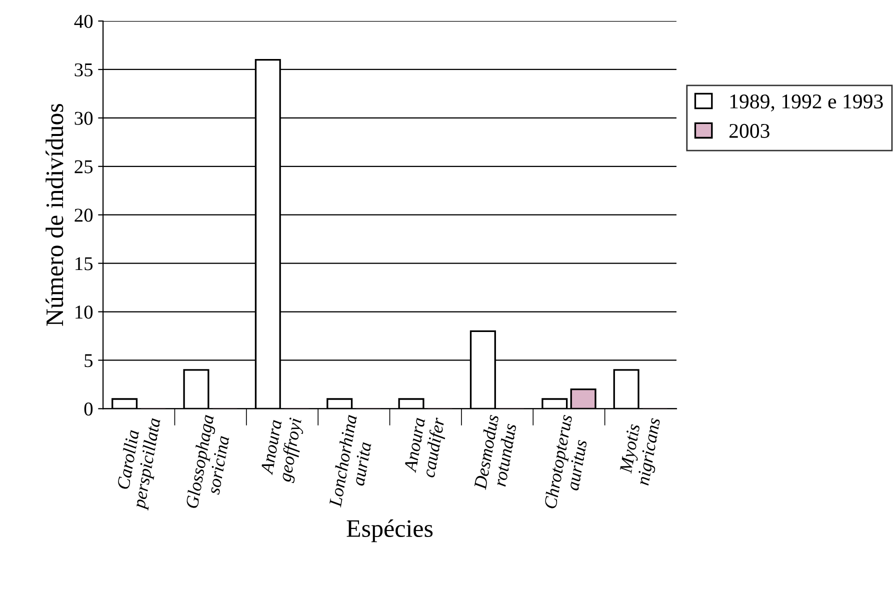 The height and width of the screenshot is (601, 896). Describe the element at coordinates (749, 131) in the screenshot. I see `legend-label: 2003` at that location.